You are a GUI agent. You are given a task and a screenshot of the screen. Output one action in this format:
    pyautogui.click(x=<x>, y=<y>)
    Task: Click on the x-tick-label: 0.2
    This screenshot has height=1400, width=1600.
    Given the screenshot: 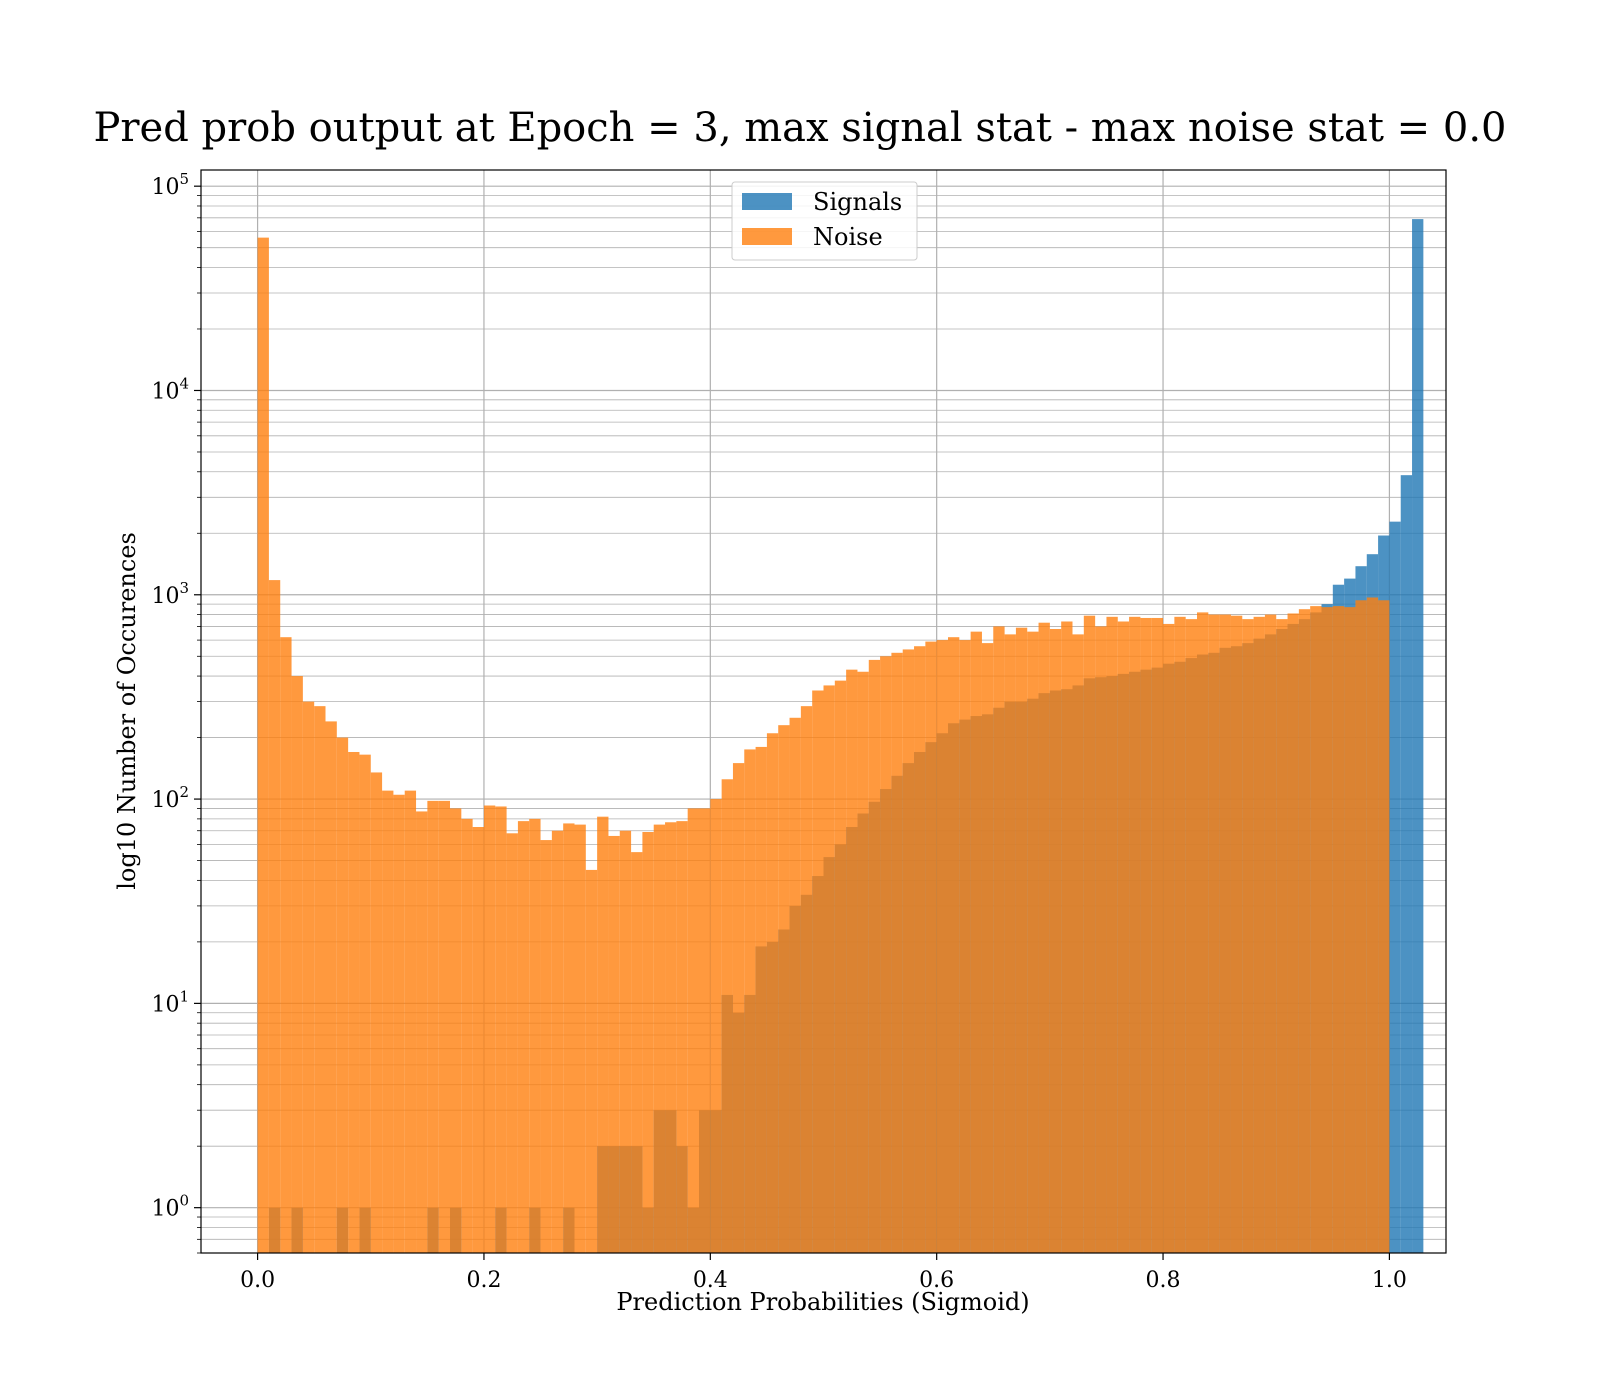 What is the action you would take?
    pyautogui.click(x=483, y=1280)
    